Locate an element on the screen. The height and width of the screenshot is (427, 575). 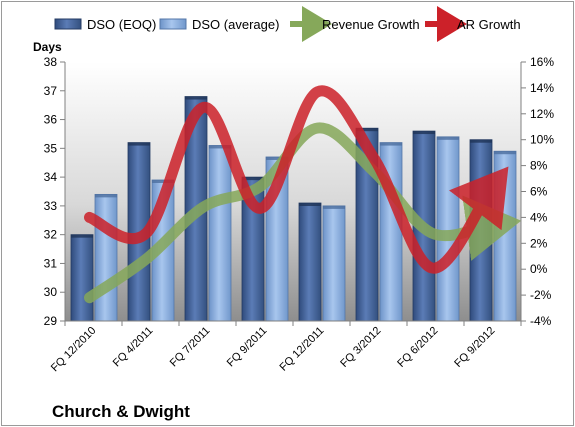
y-right-tick-label: 6% is located at coordinates (539, 192).